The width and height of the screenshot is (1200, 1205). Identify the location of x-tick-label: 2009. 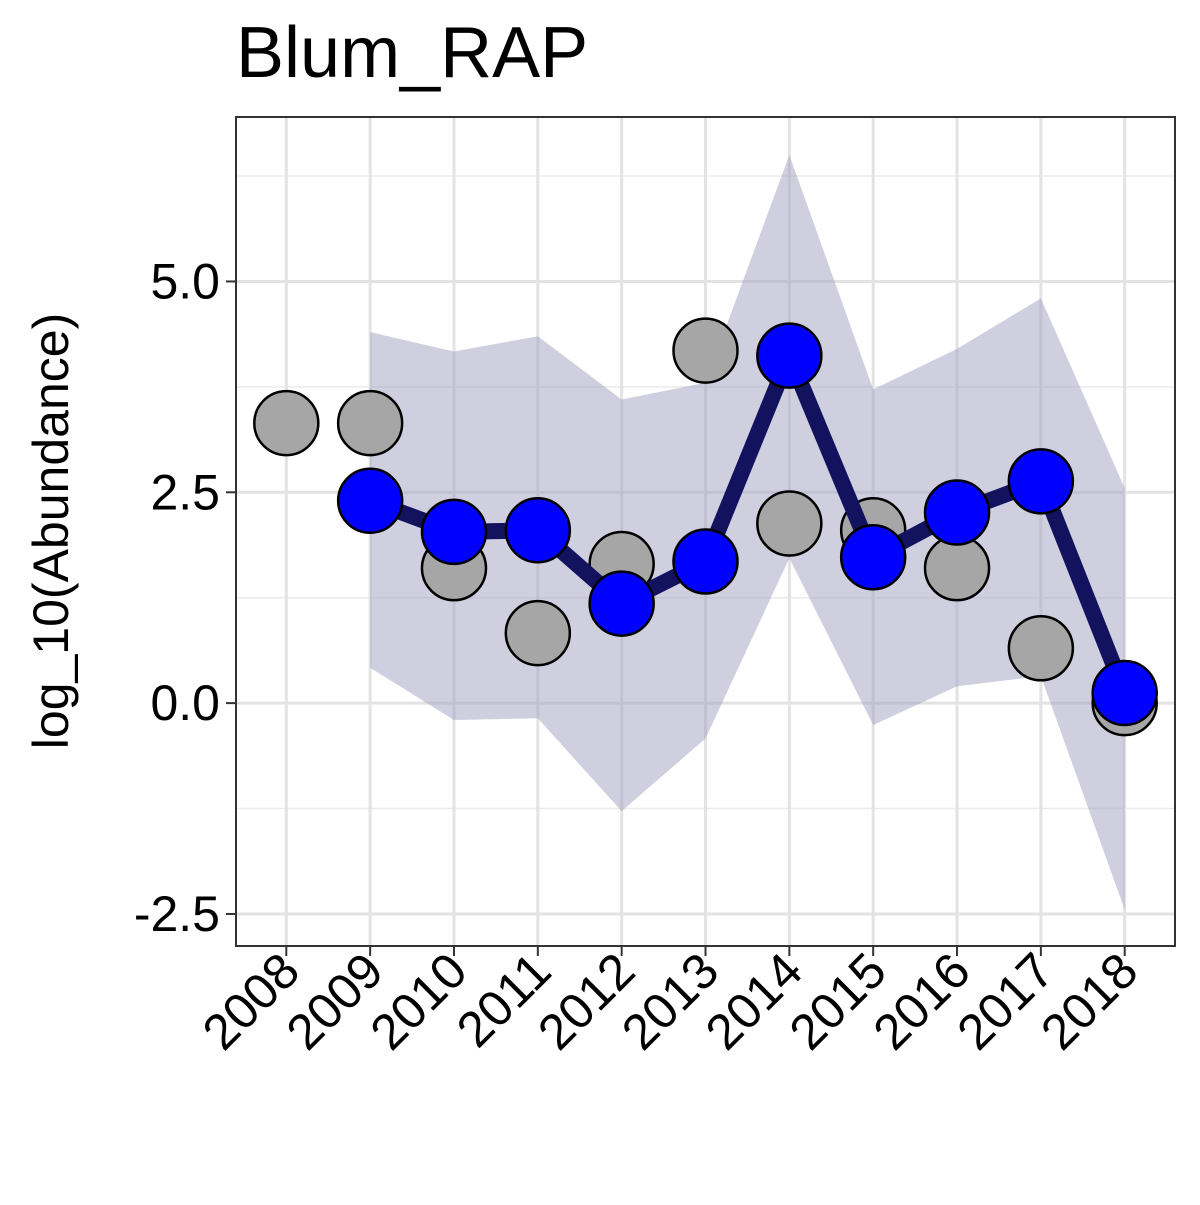
(335, 1001).